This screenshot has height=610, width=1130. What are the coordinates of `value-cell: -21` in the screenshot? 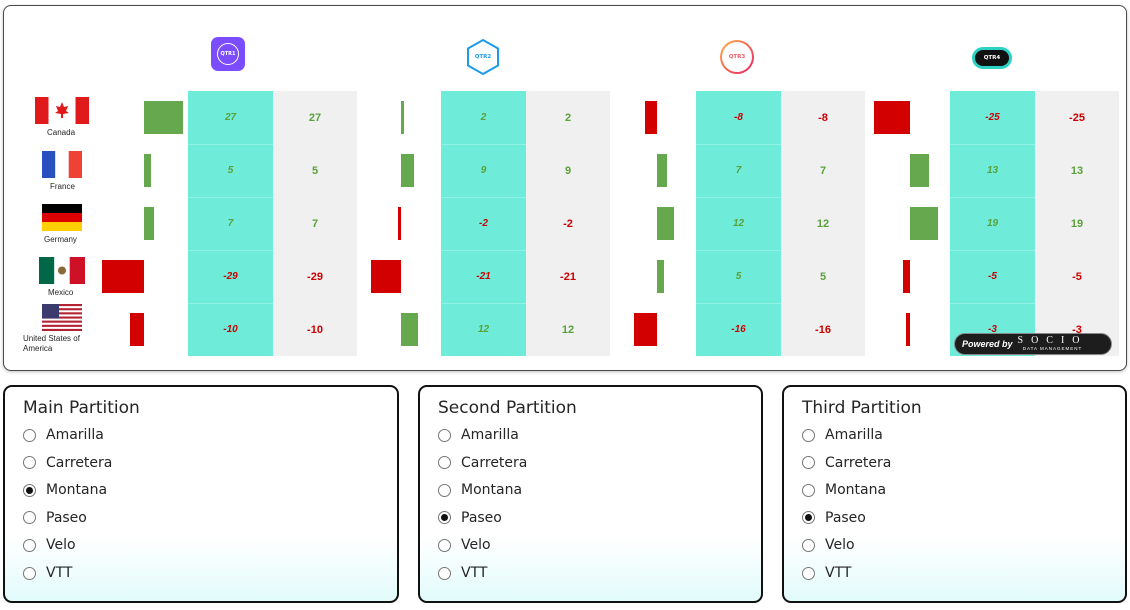 It's located at (568, 276).